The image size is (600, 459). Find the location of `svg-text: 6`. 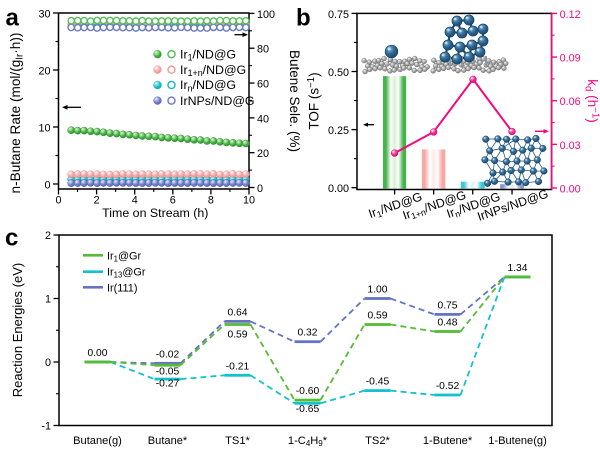

svg-text: 6 is located at coordinates (173, 201).